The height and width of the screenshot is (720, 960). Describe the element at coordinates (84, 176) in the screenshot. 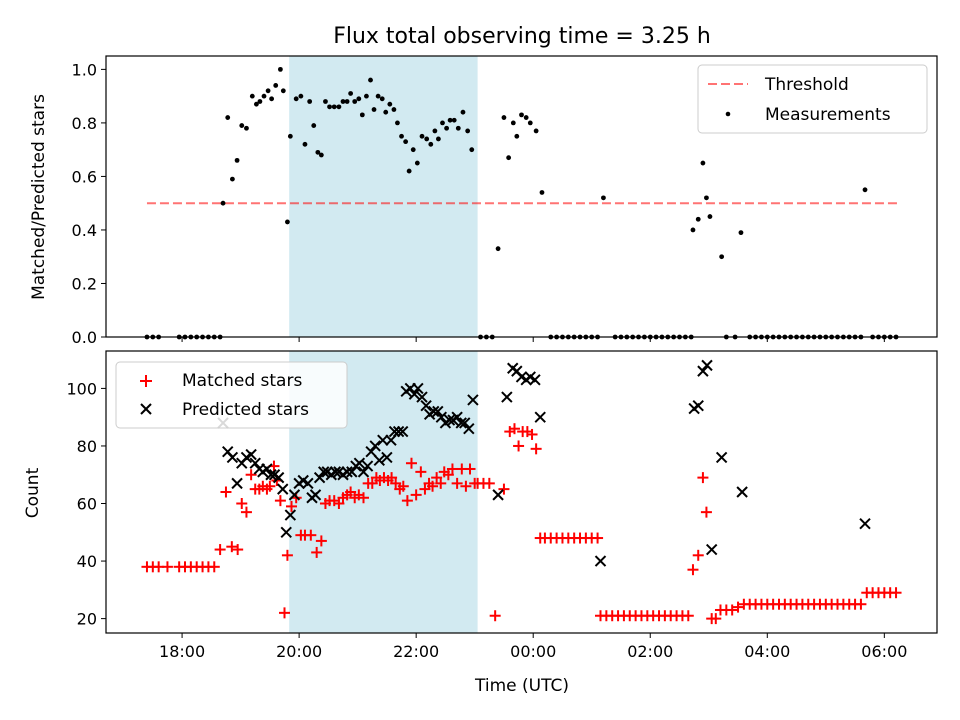

I see `top-y-tick-label: 0.6` at that location.